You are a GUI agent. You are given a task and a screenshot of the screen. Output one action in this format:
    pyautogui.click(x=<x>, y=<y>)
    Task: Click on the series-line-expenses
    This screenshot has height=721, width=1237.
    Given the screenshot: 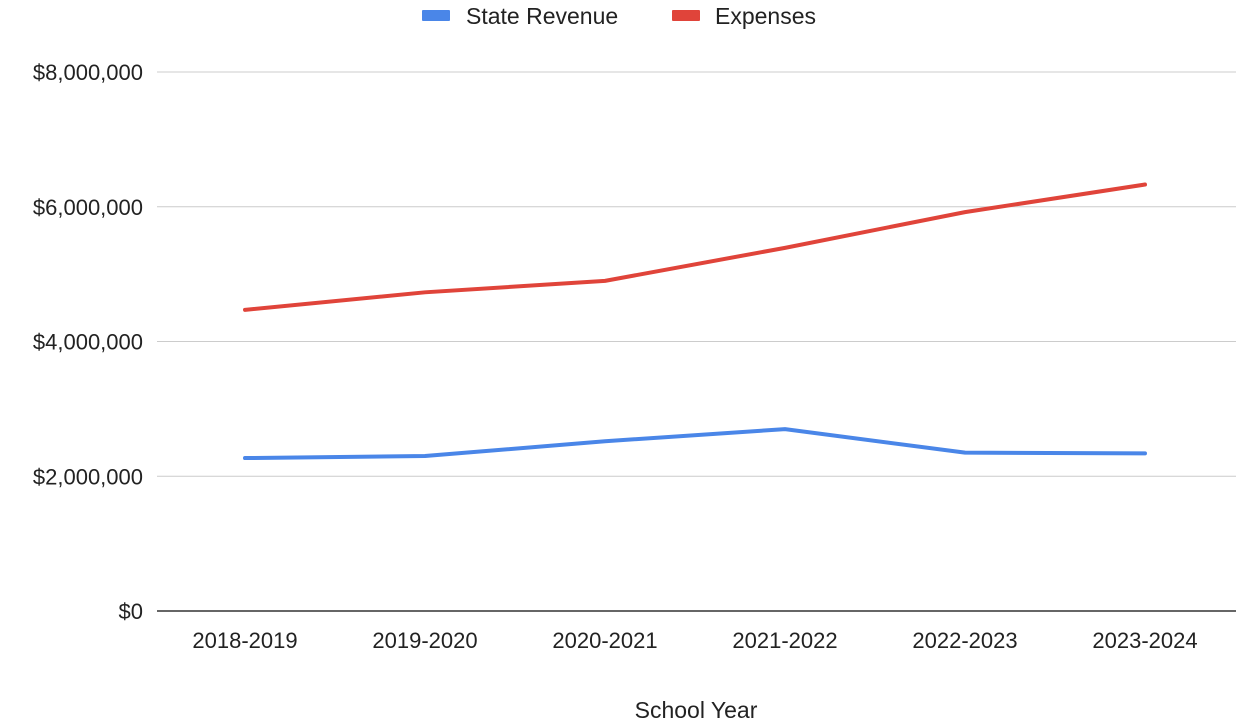 What is the action you would take?
    pyautogui.click(x=695, y=247)
    